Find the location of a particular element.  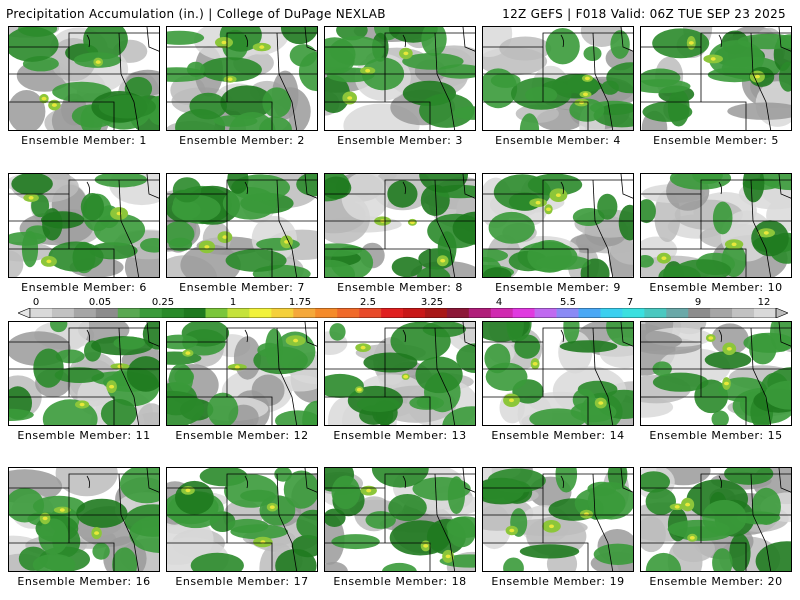

colorbar-tick-label: 12 is located at coordinates (764, 302).